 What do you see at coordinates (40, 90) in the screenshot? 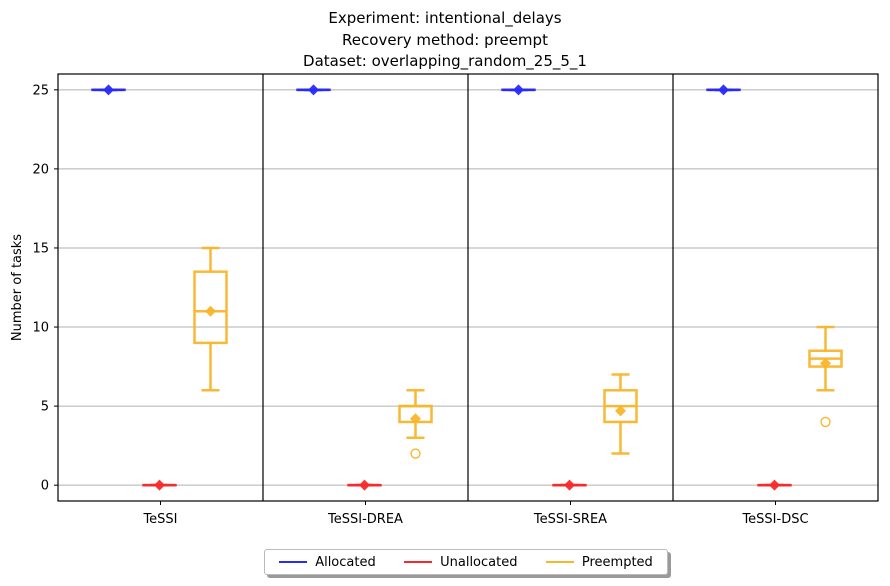
I see `y-tick-label: 25` at bounding box center [40, 90].